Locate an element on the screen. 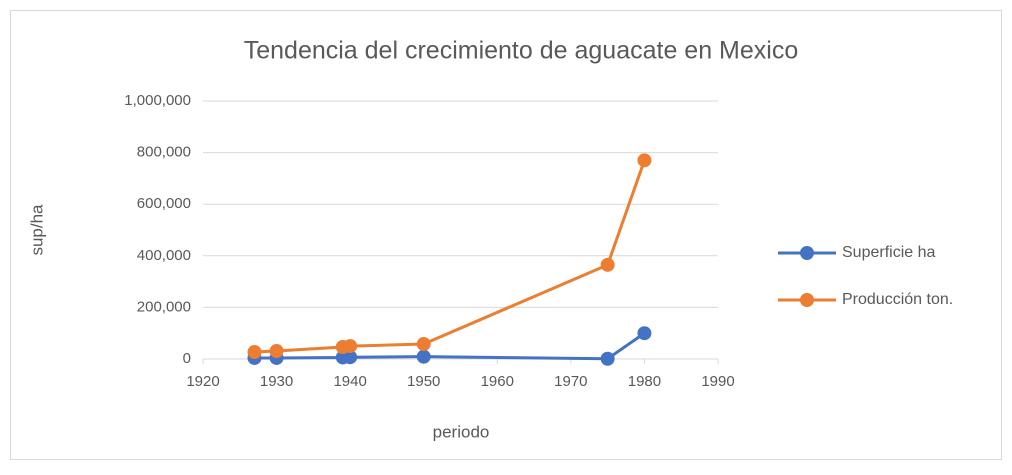 The height and width of the screenshot is (475, 1012). y-tick-label: 800,000 is located at coordinates (164, 152).